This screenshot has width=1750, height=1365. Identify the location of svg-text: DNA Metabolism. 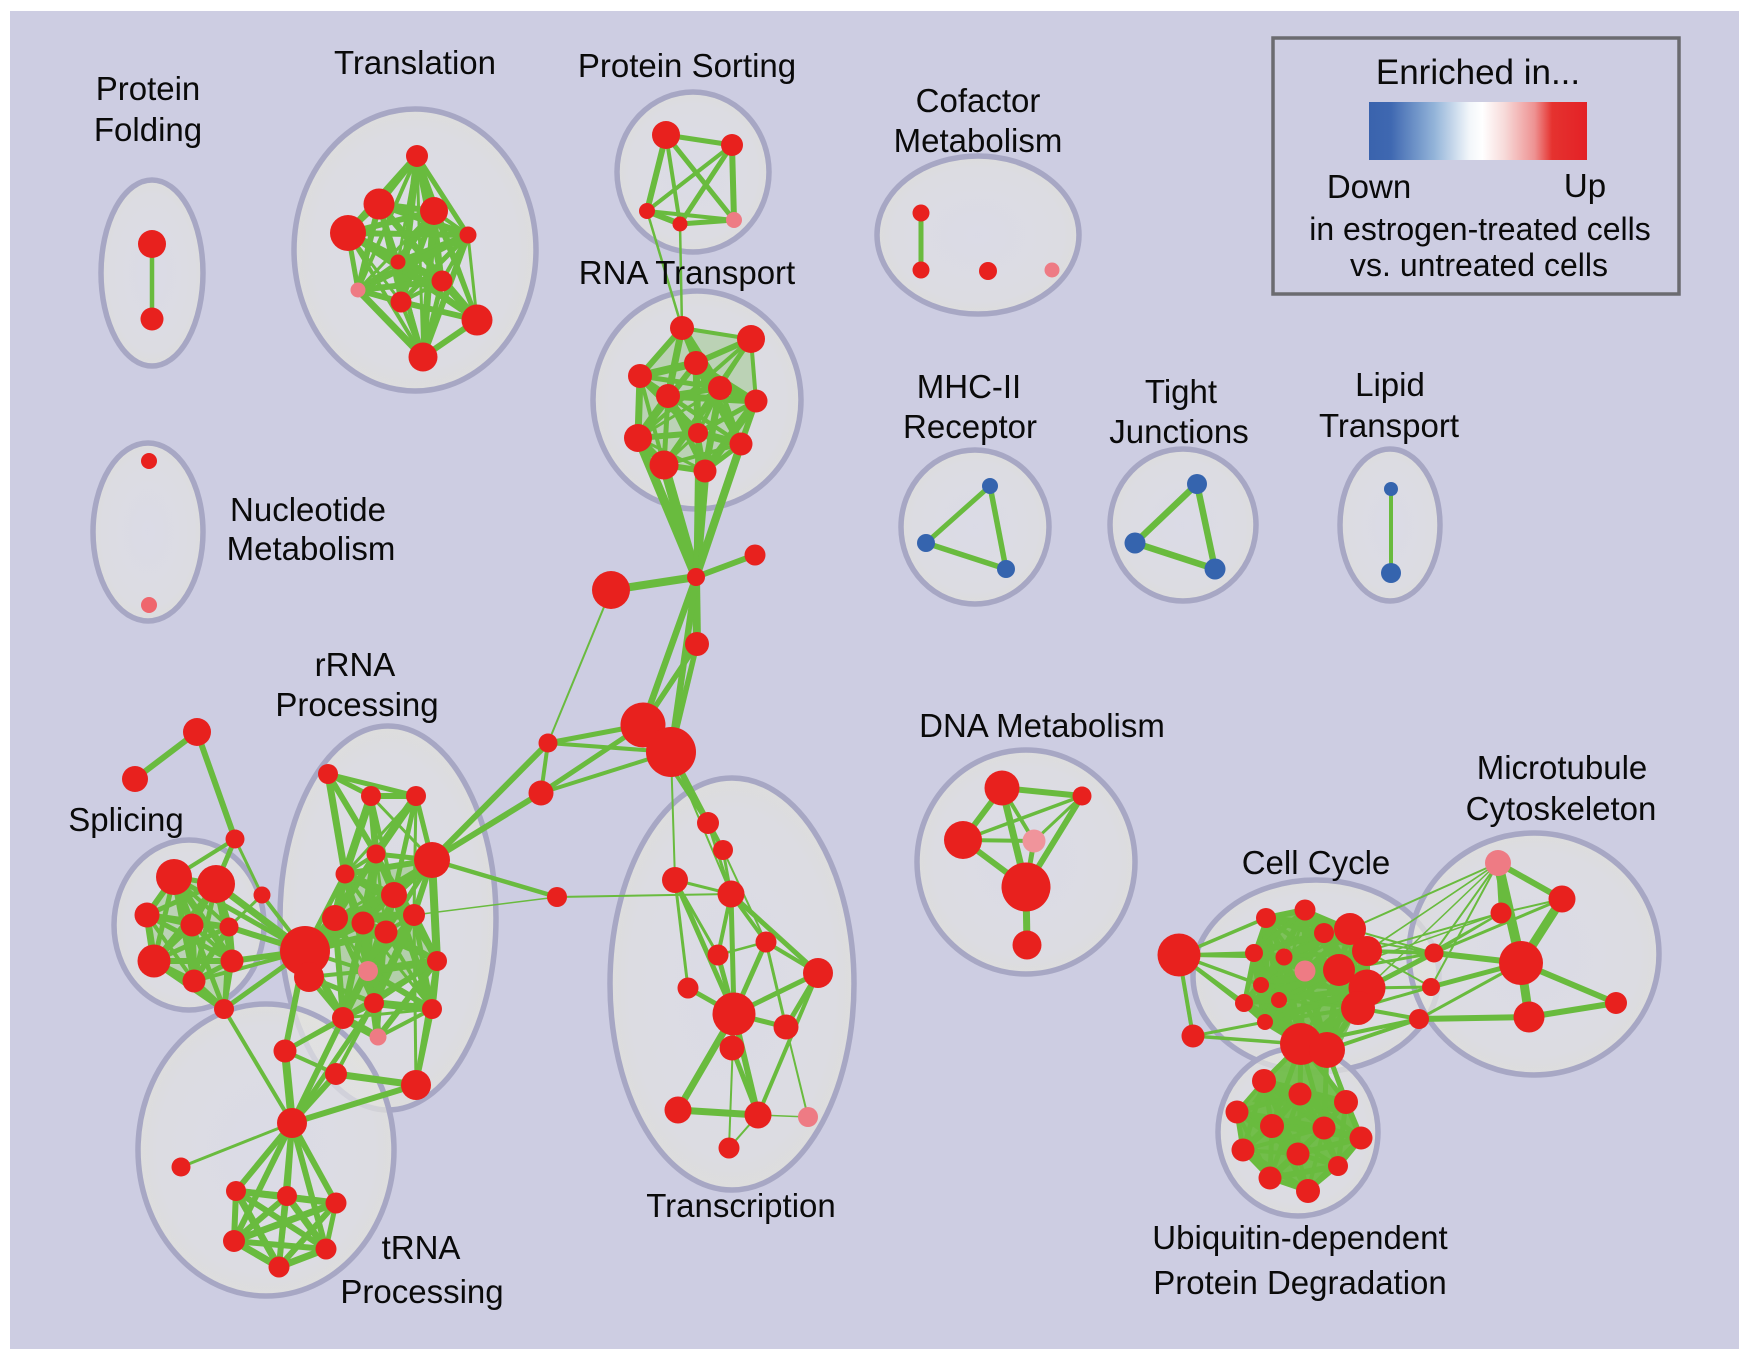
(1042, 725).